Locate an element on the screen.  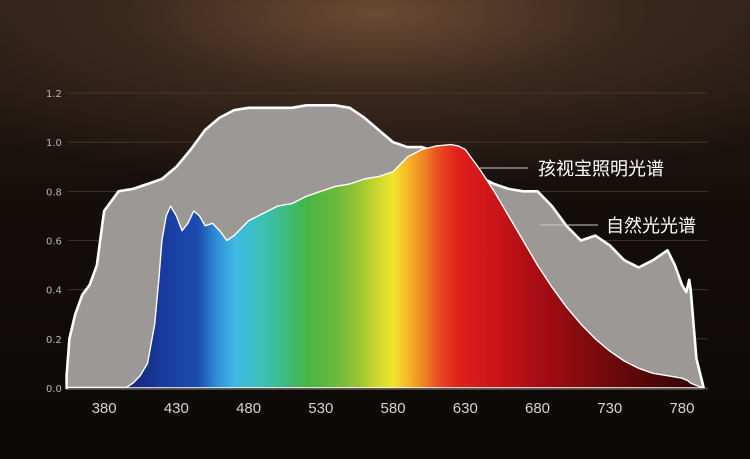
x-tick-label: 580 is located at coordinates (393, 408).